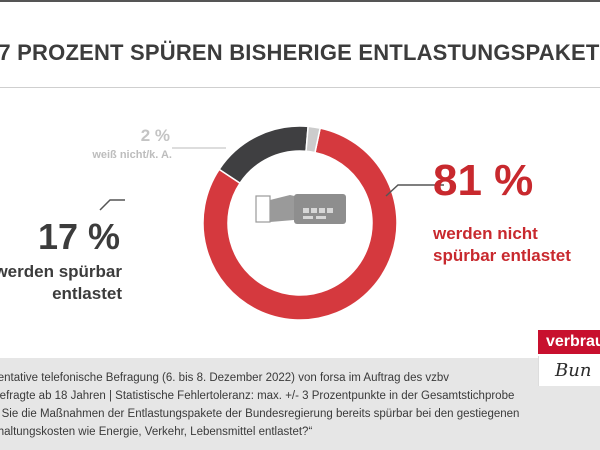  I want to click on logo-bottom: Bun, so click(569, 371).